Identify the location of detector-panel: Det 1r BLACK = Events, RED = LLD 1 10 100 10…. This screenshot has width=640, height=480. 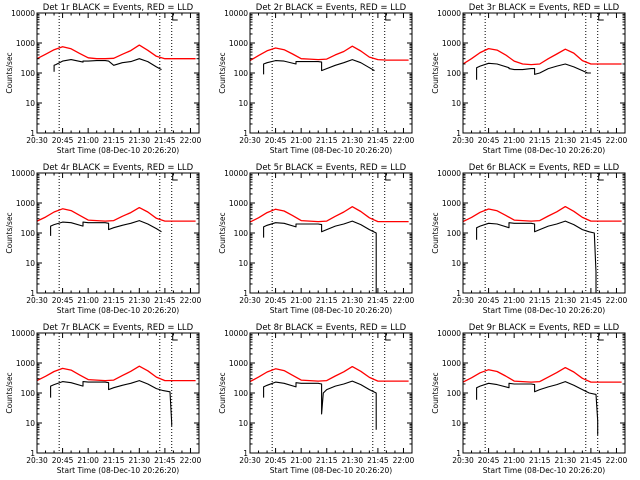
(103, 79).